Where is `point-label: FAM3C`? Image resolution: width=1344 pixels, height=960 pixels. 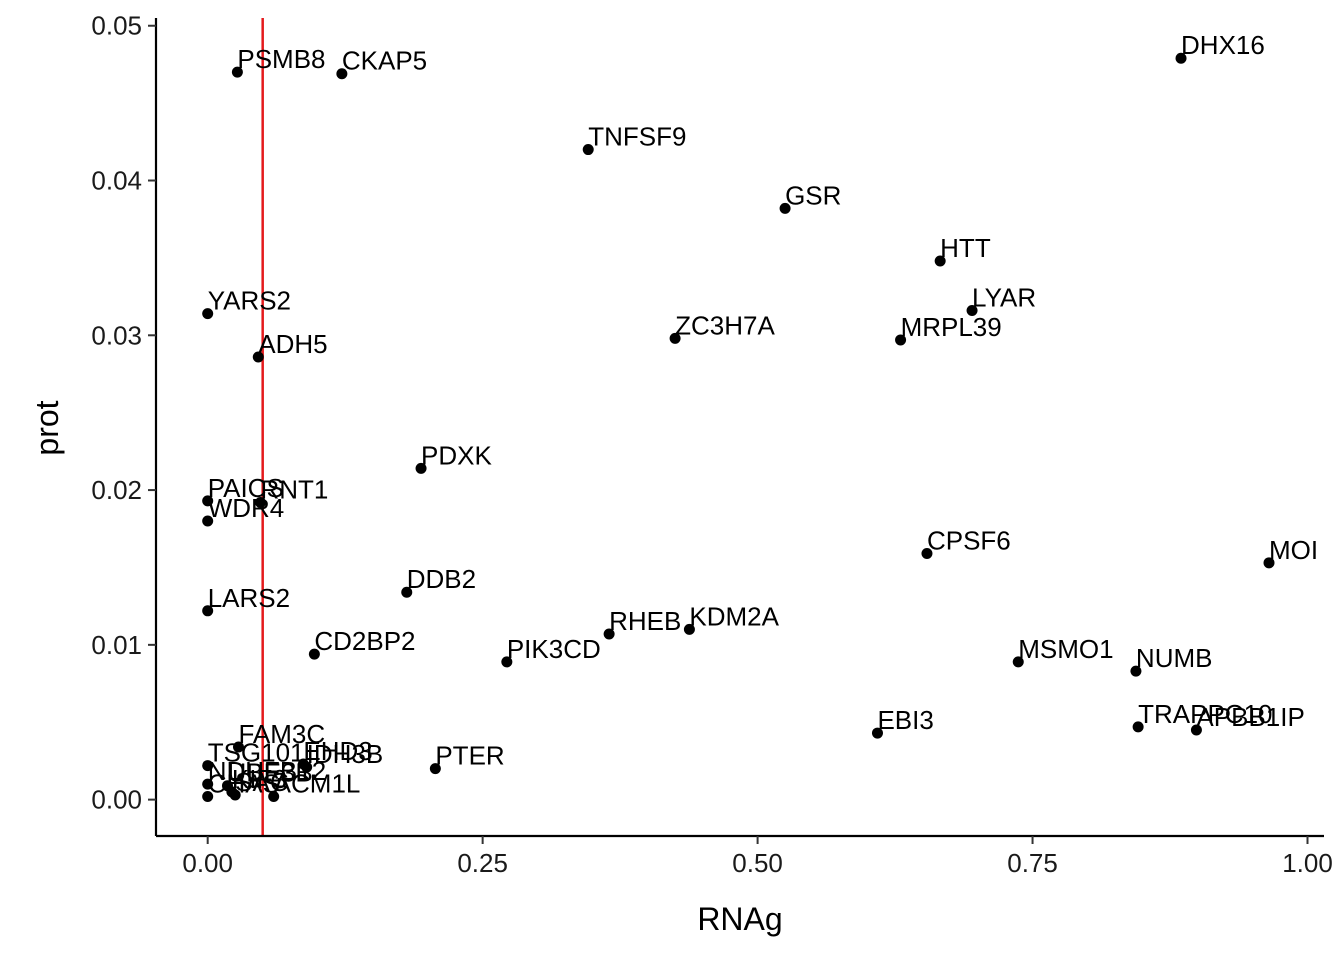 point-label: FAM3C is located at coordinates (281, 734).